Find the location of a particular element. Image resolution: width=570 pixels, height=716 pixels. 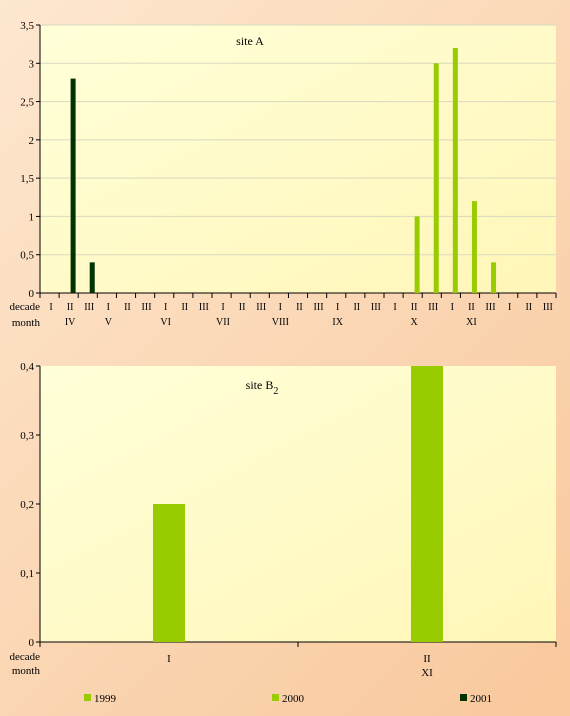

legend-label-2000: 2000 is located at coordinates (293, 699).